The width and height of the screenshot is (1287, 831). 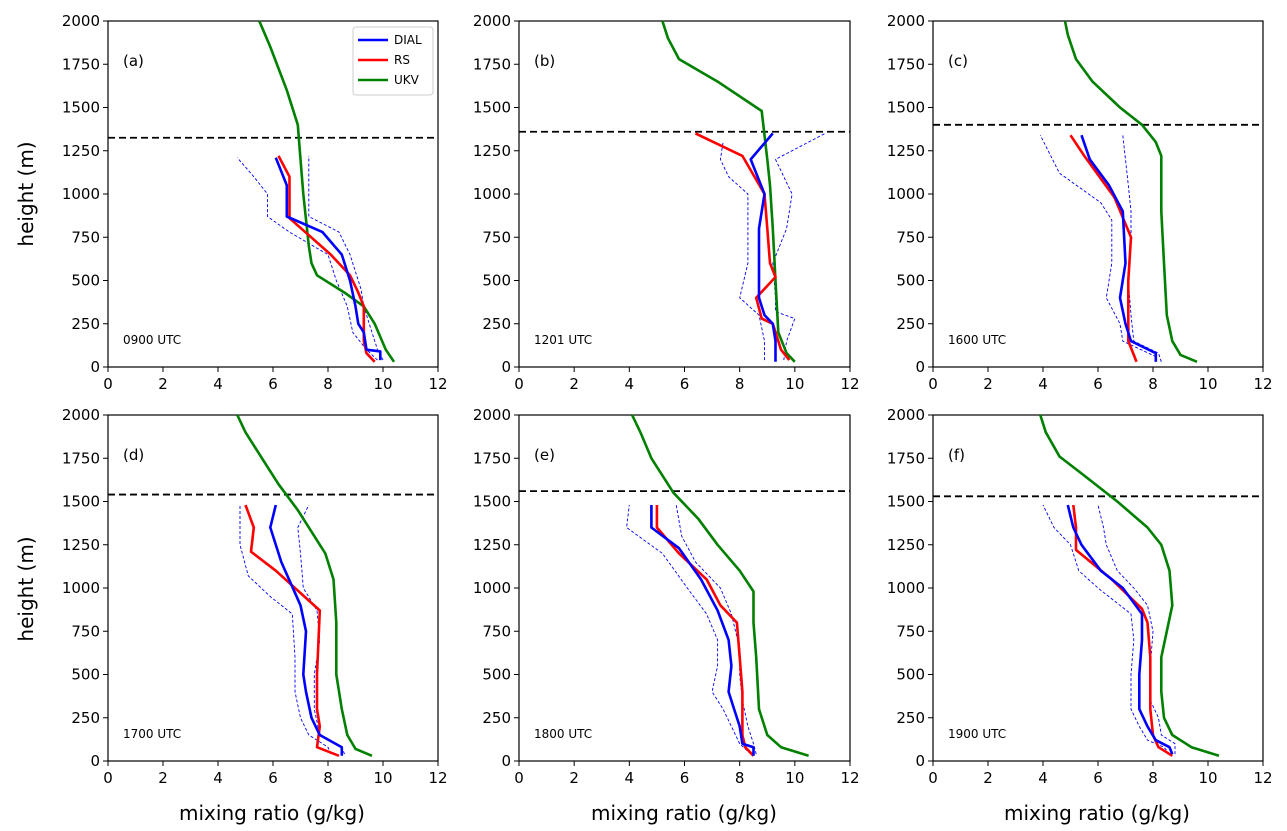 What do you see at coordinates (133, 455) in the screenshot?
I see `panel-label: (d)` at bounding box center [133, 455].